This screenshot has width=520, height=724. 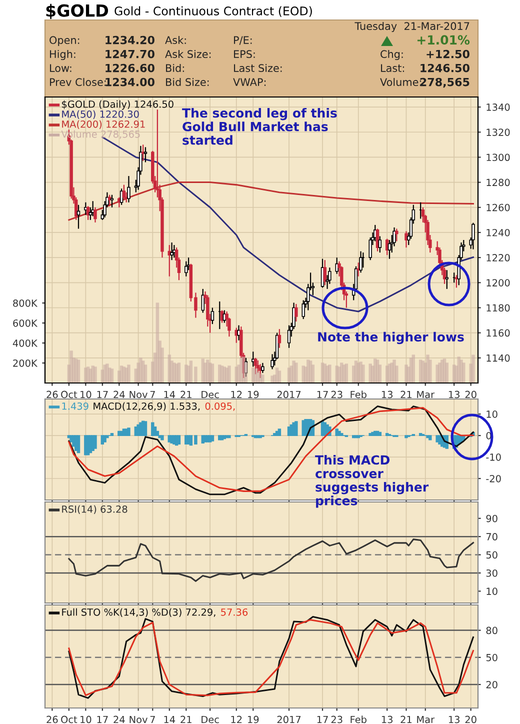 I want to click on y-tick-label: 1200, so click(x=498, y=282).